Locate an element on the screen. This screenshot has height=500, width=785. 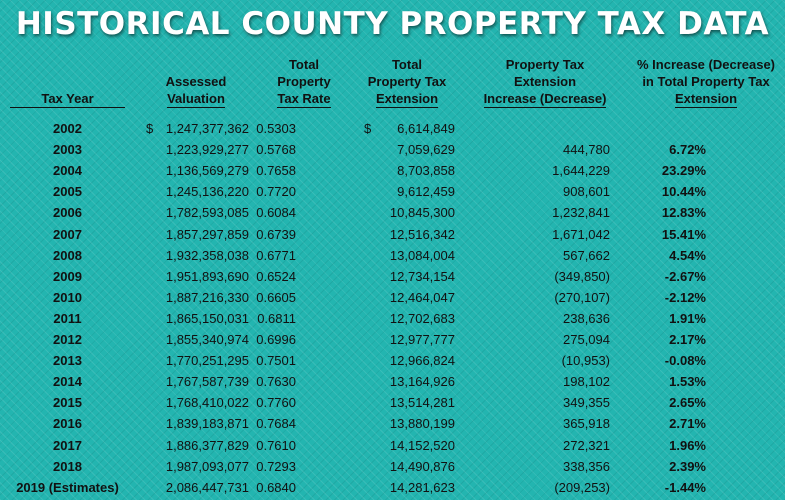
tax-rate-cell: 0.6771 is located at coordinates (276, 255).